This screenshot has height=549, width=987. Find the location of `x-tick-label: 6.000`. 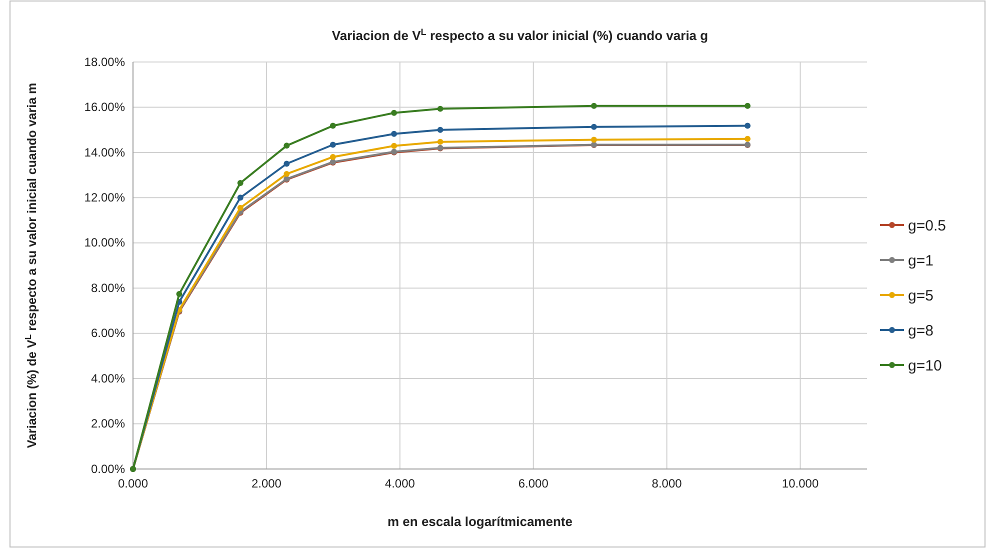

x-tick-label: 6.000 is located at coordinates (533, 483).